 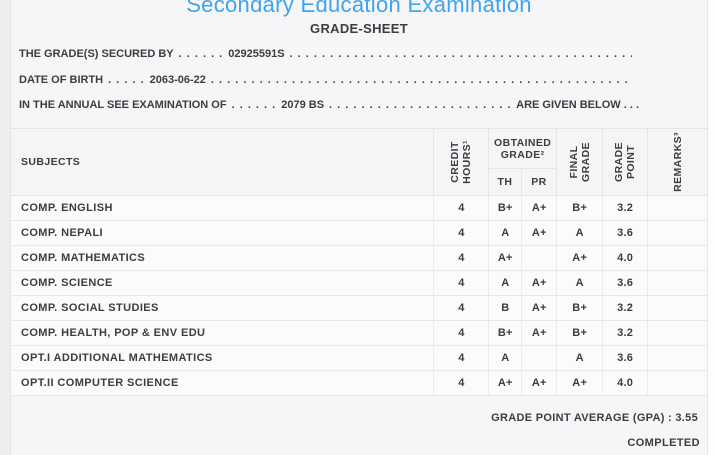 I want to click on obtained-grade-label-line1: OBTAINED, so click(x=523, y=142).